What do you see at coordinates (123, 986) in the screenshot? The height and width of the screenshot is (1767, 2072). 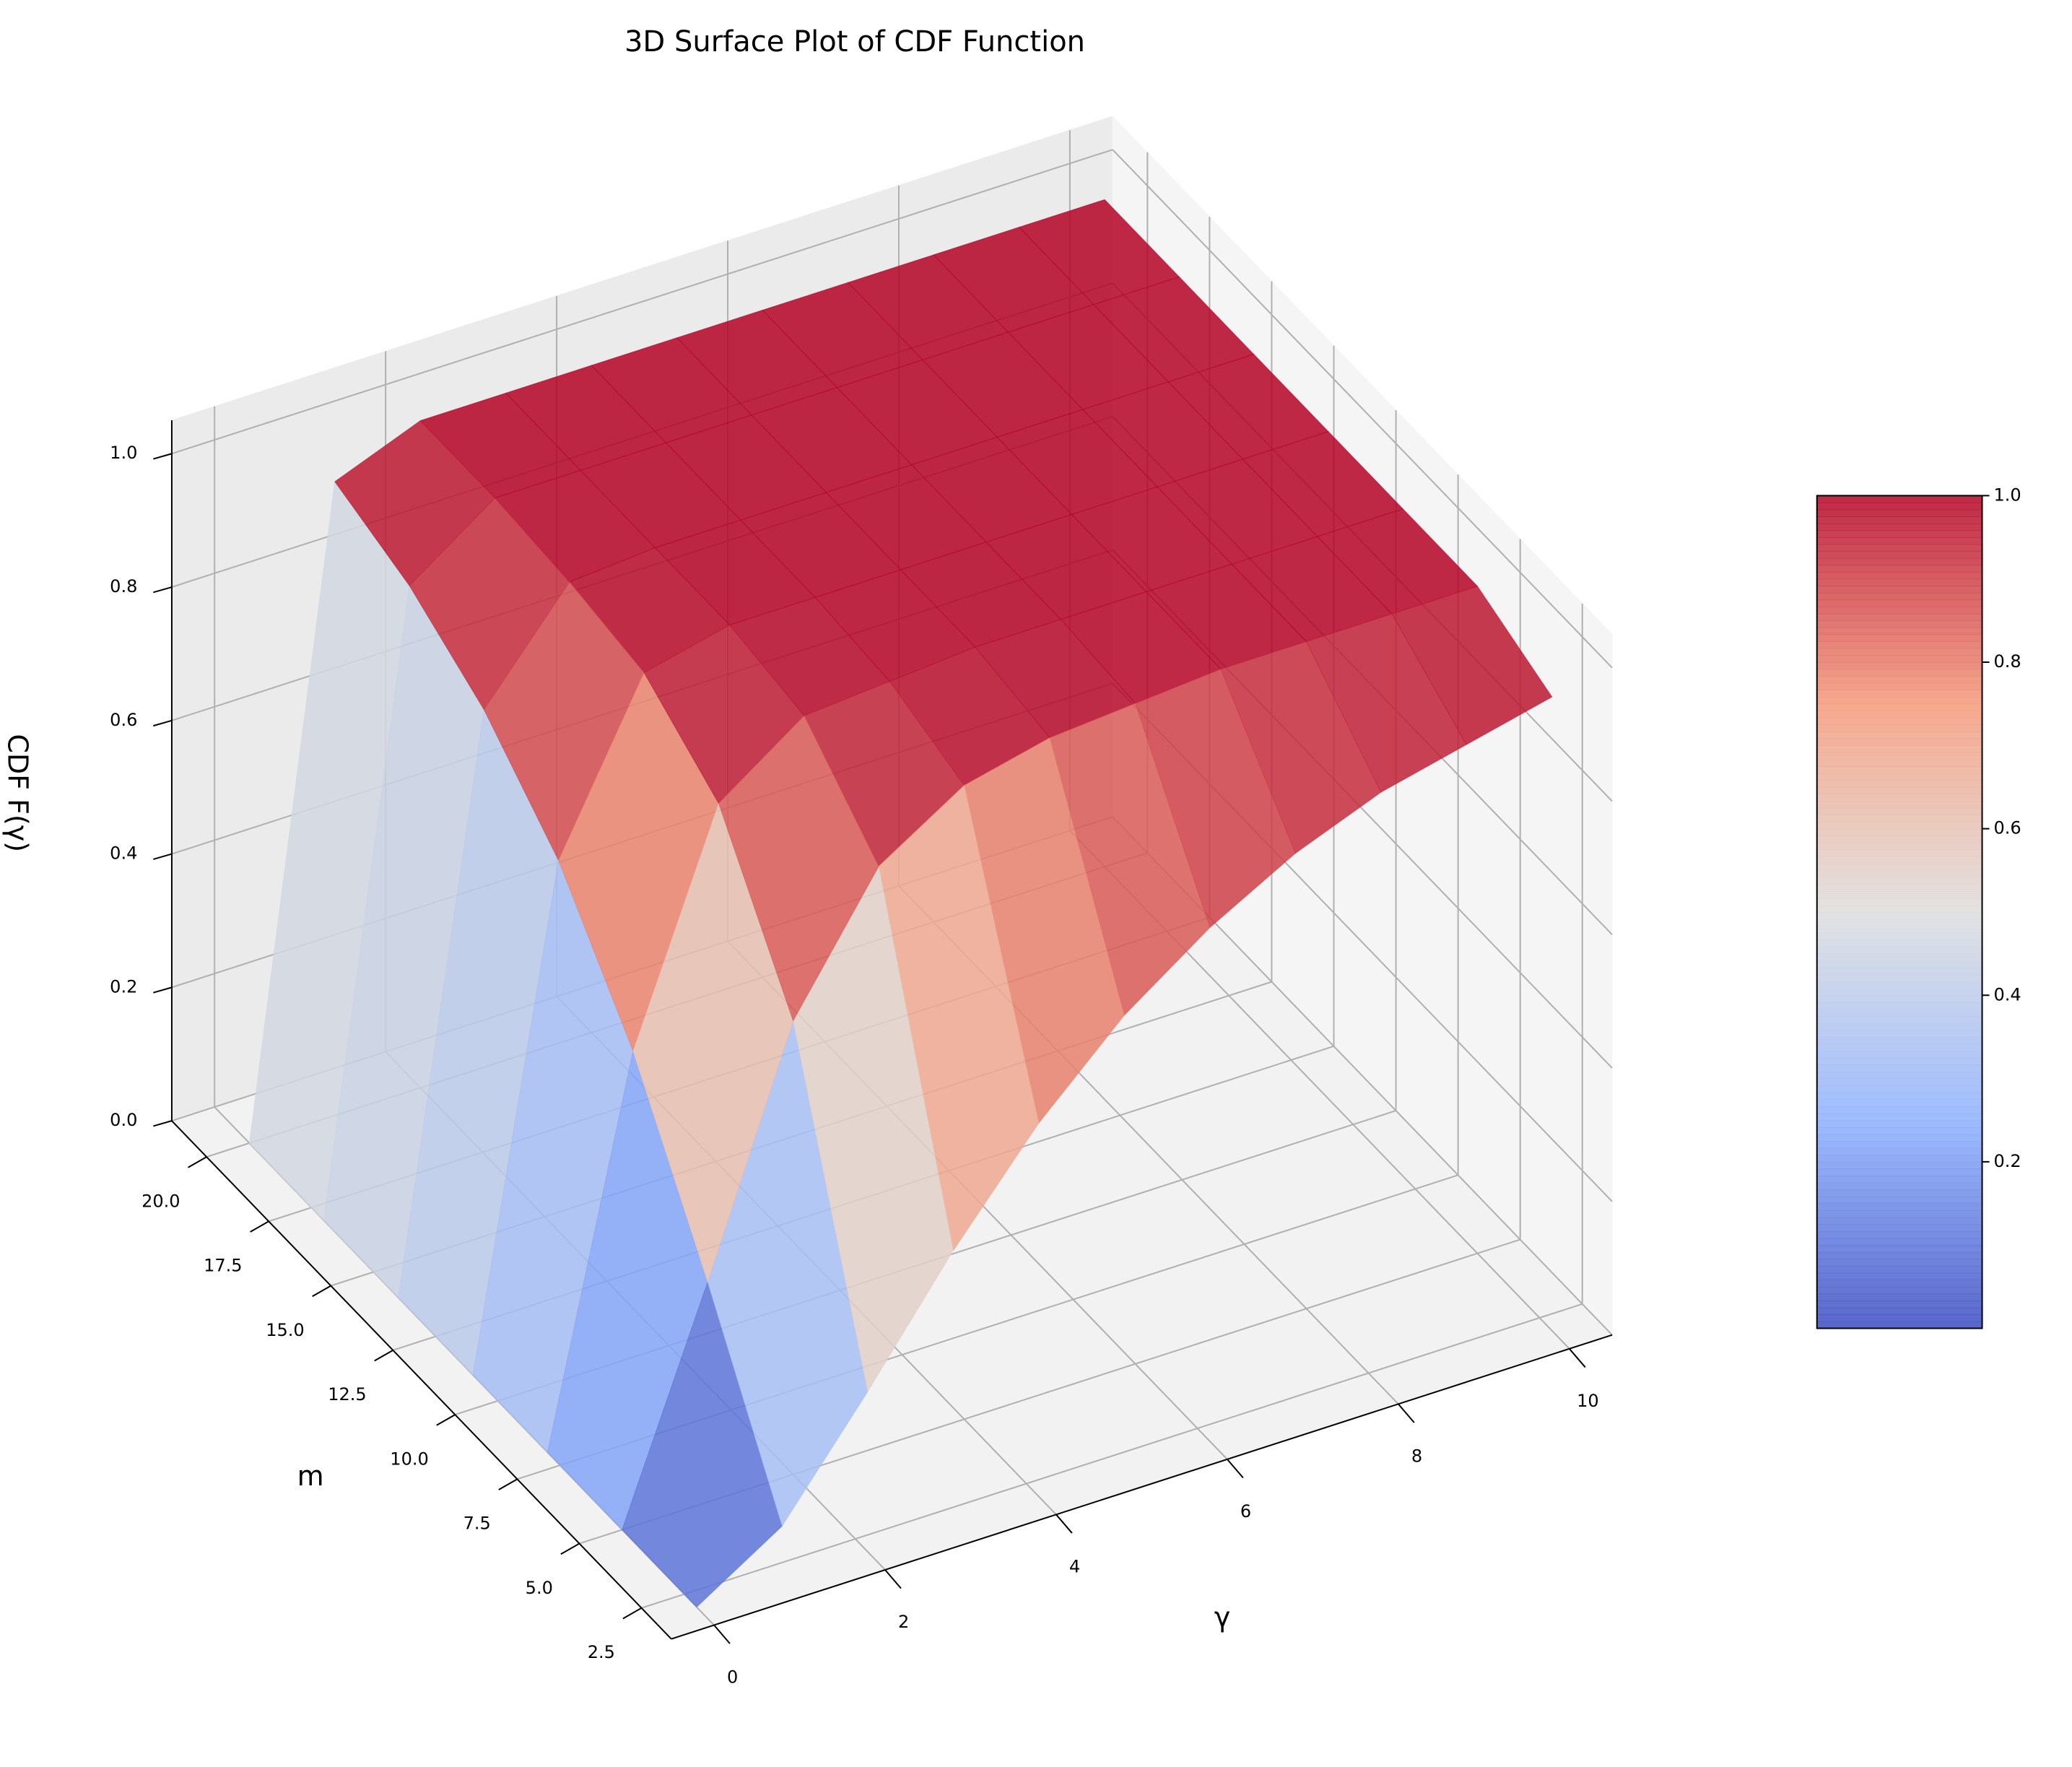 I see `z-tick-label: 0.2` at bounding box center [123, 986].